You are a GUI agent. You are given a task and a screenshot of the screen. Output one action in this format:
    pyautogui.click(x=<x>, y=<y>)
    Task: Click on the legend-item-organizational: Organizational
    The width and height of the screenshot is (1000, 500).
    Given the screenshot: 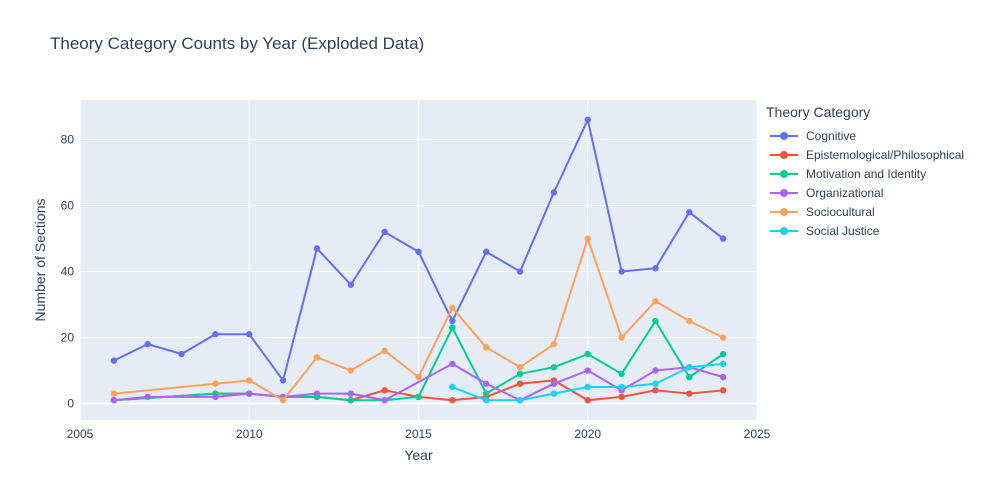 What is the action you would take?
    pyautogui.click(x=865, y=192)
    